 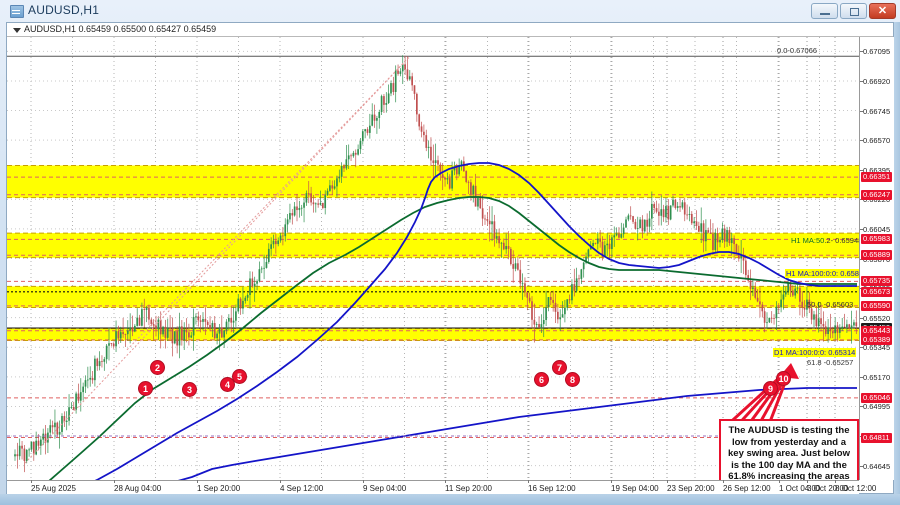 I want to click on price-tag: 0.65443, so click(x=877, y=330).